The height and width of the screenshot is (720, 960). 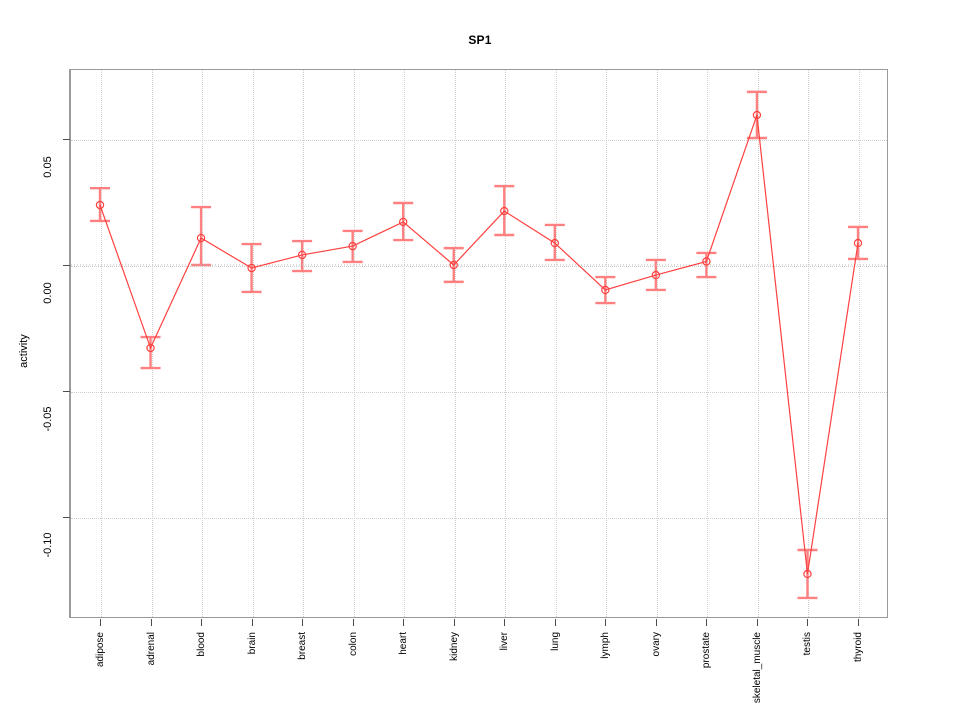 I want to click on x-axis-tick-label: testis, so click(x=808, y=644).